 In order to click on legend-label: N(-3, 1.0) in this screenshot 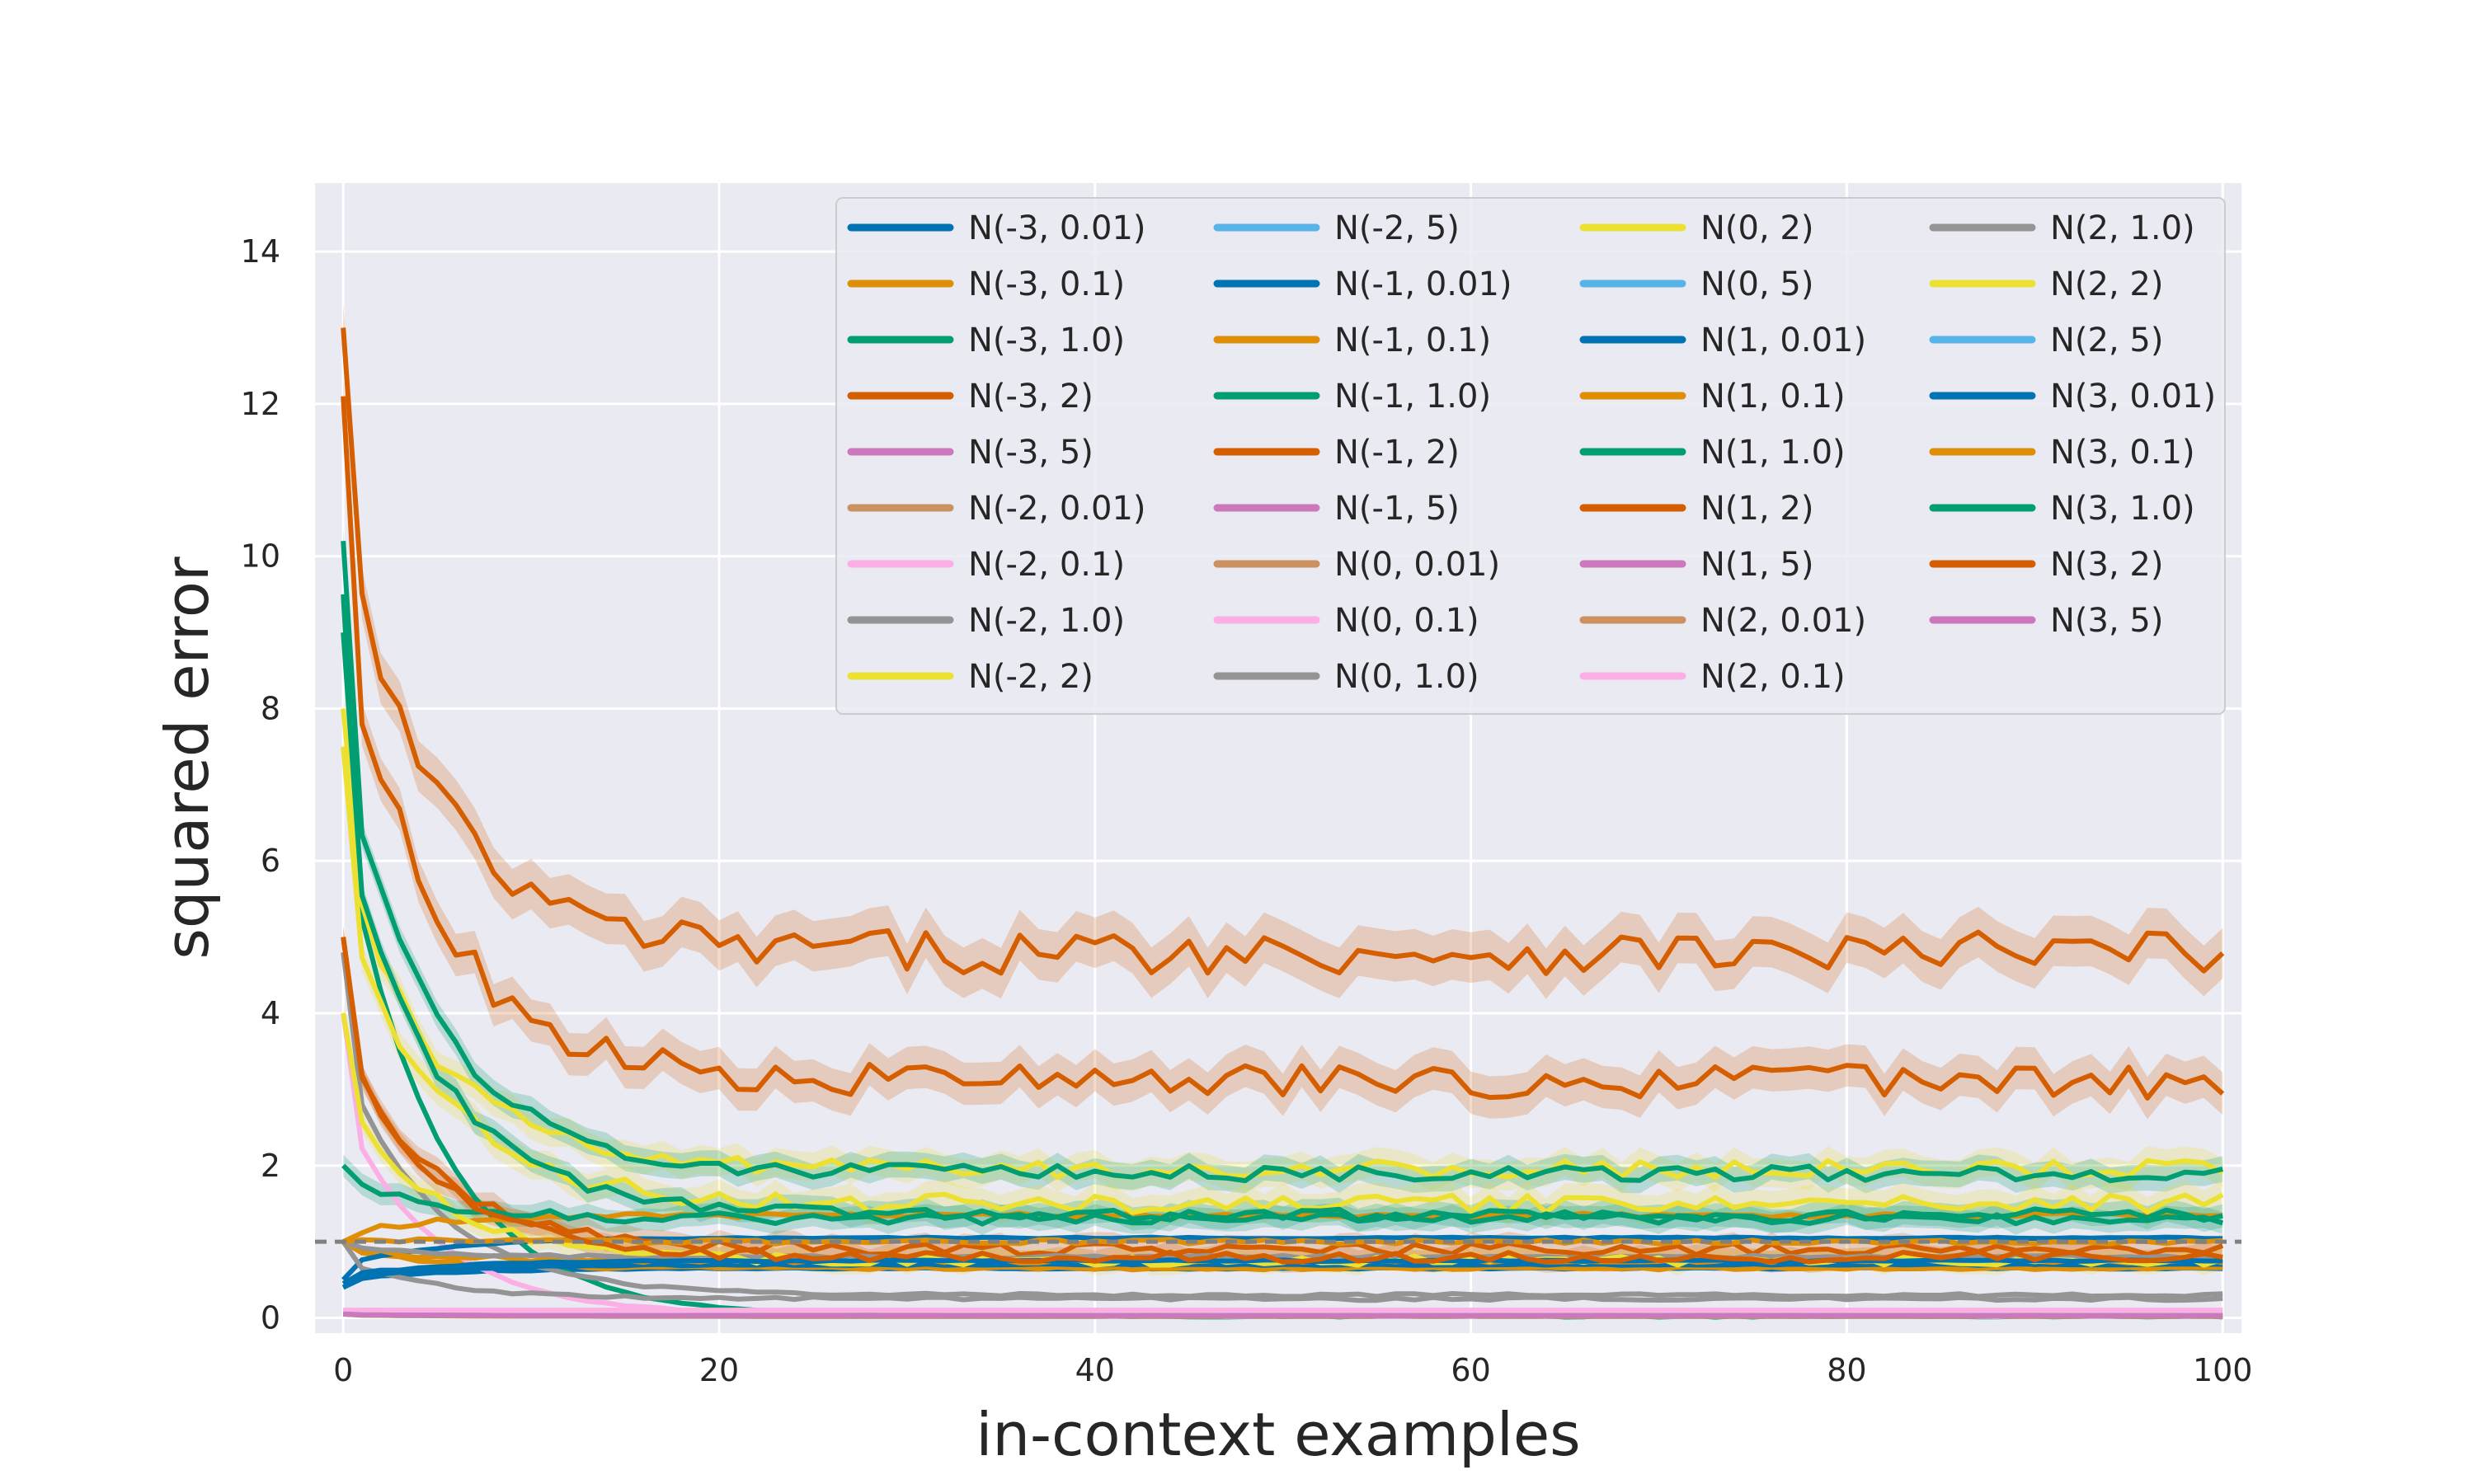, I will do `click(1046, 340)`.